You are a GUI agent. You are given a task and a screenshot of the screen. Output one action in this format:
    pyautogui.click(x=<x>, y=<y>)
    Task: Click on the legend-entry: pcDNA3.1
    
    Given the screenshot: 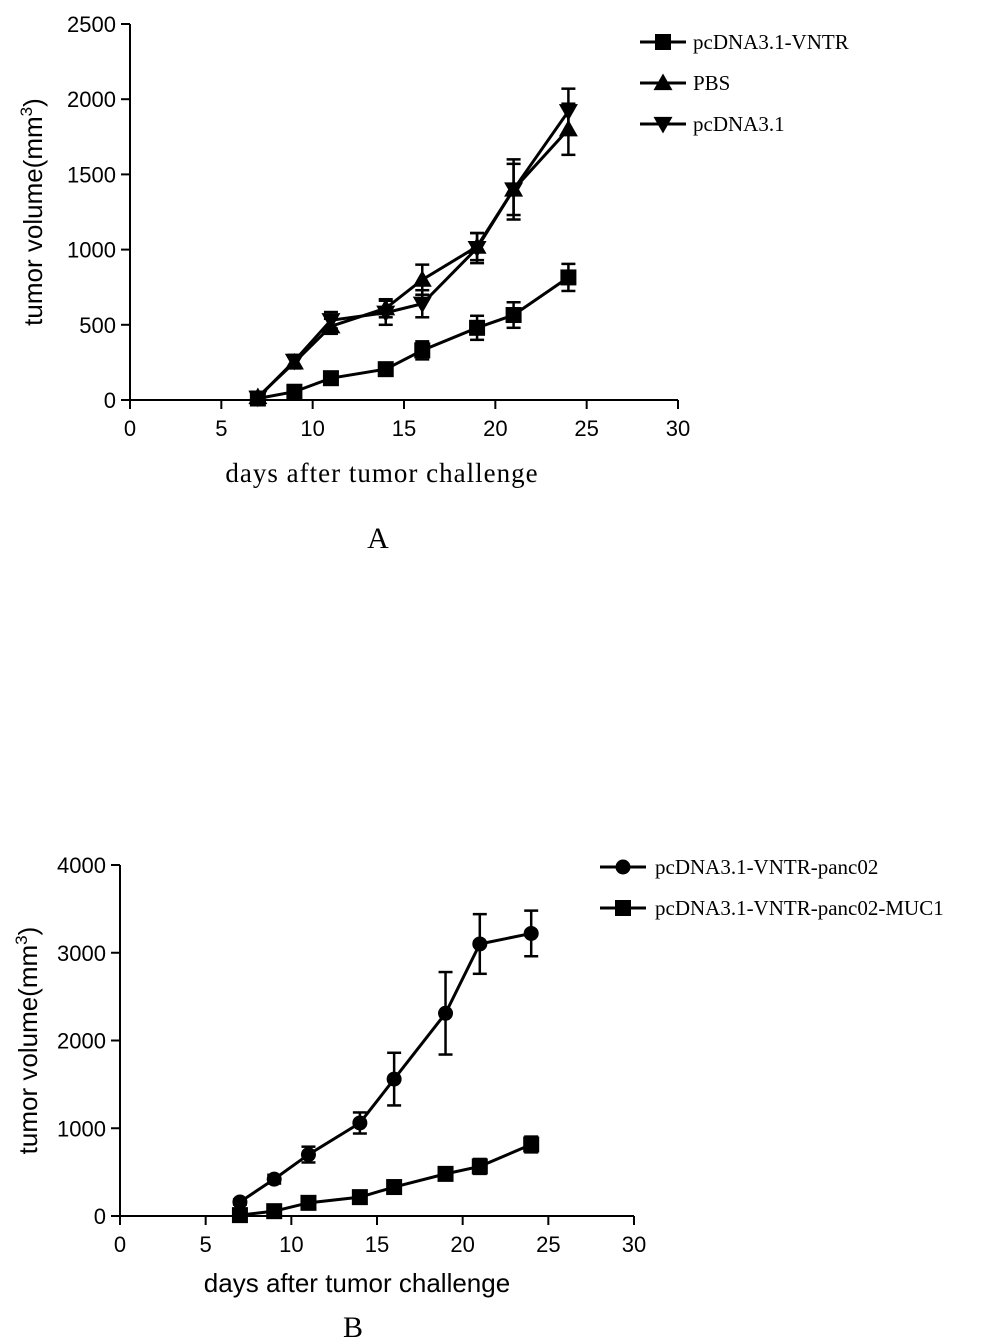 What is the action you would take?
    pyautogui.click(x=712, y=124)
    